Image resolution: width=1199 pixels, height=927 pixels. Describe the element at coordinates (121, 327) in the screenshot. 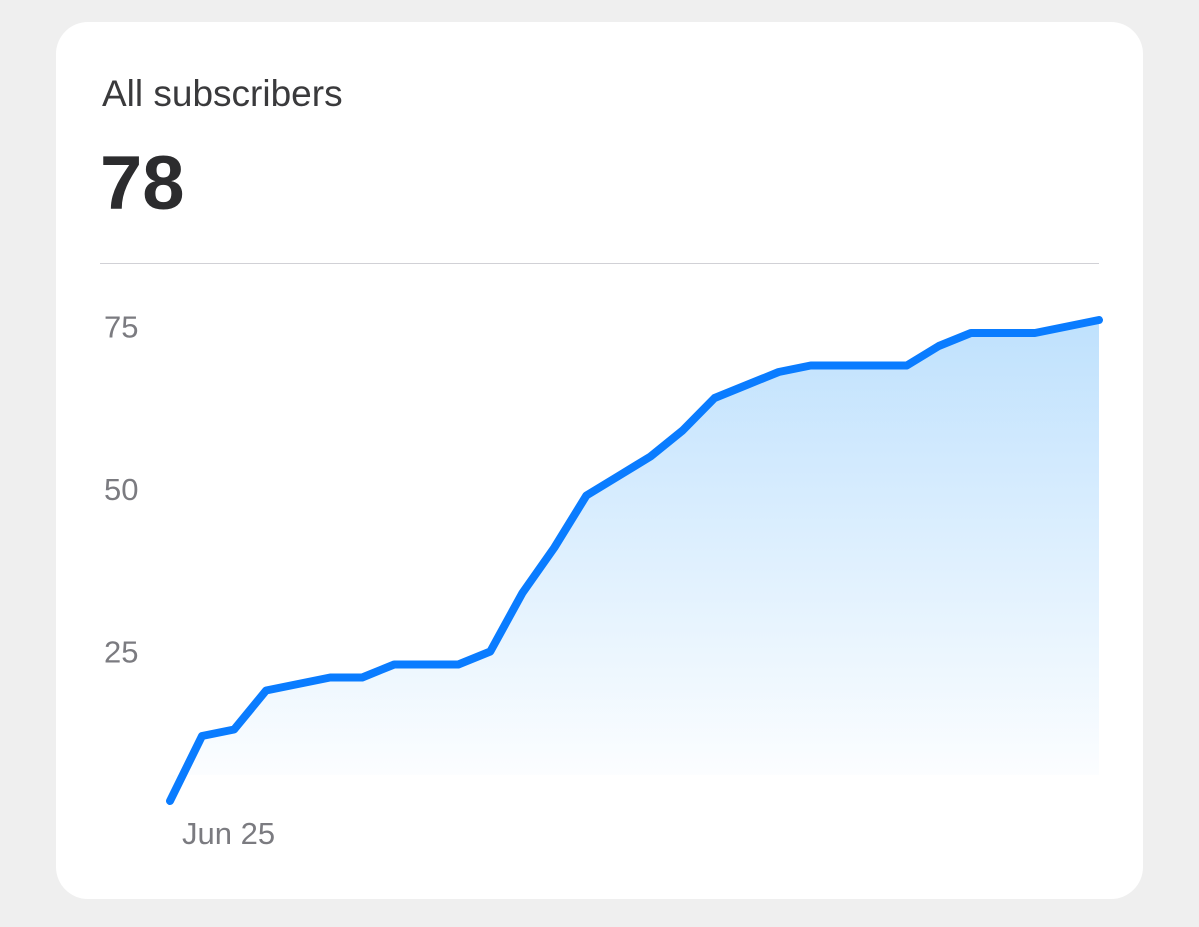

I see `y-tick-label: 75` at that location.